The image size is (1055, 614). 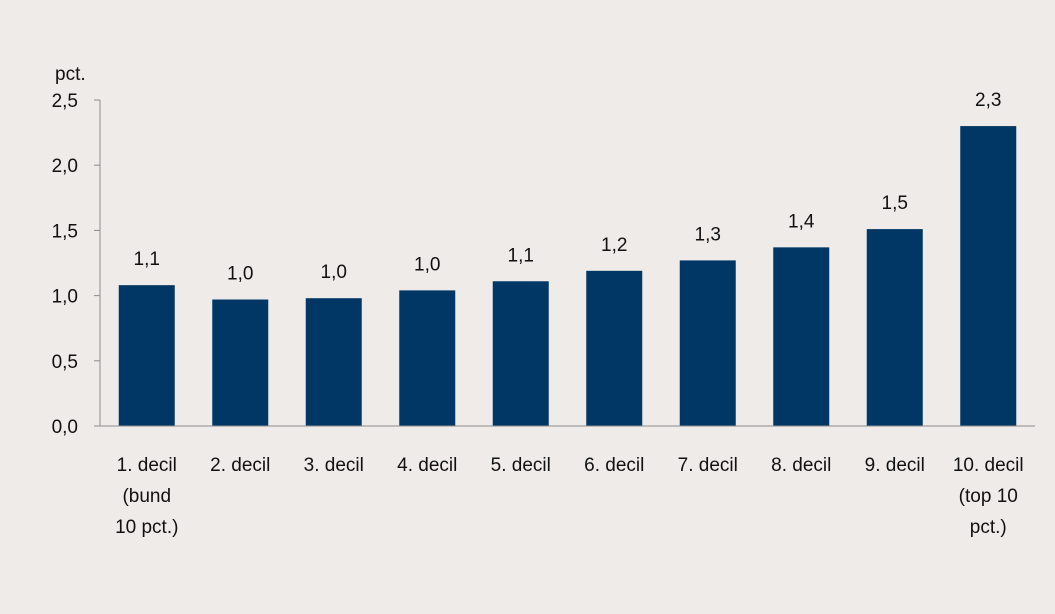 I want to click on bar-value-label: 1,3, so click(x=708, y=234).